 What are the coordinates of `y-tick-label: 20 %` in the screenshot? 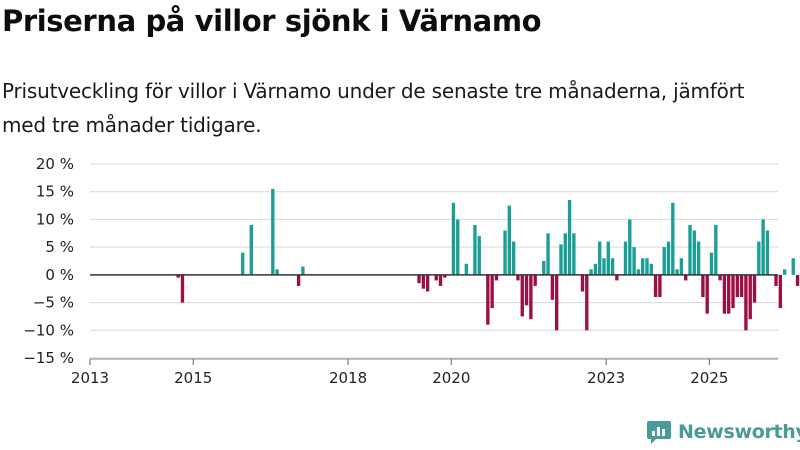 It's located at (55, 164).